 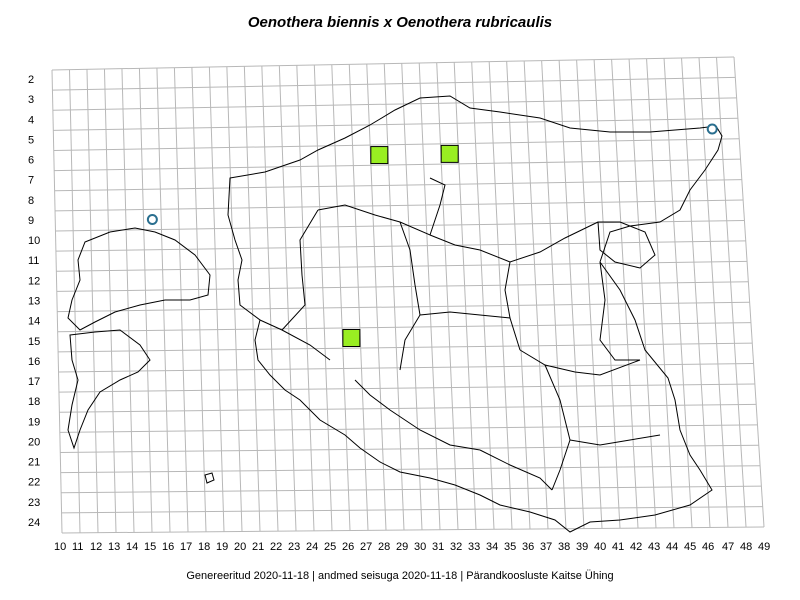 What do you see at coordinates (34, 382) in the screenshot?
I see `y-axis-label: 17` at bounding box center [34, 382].